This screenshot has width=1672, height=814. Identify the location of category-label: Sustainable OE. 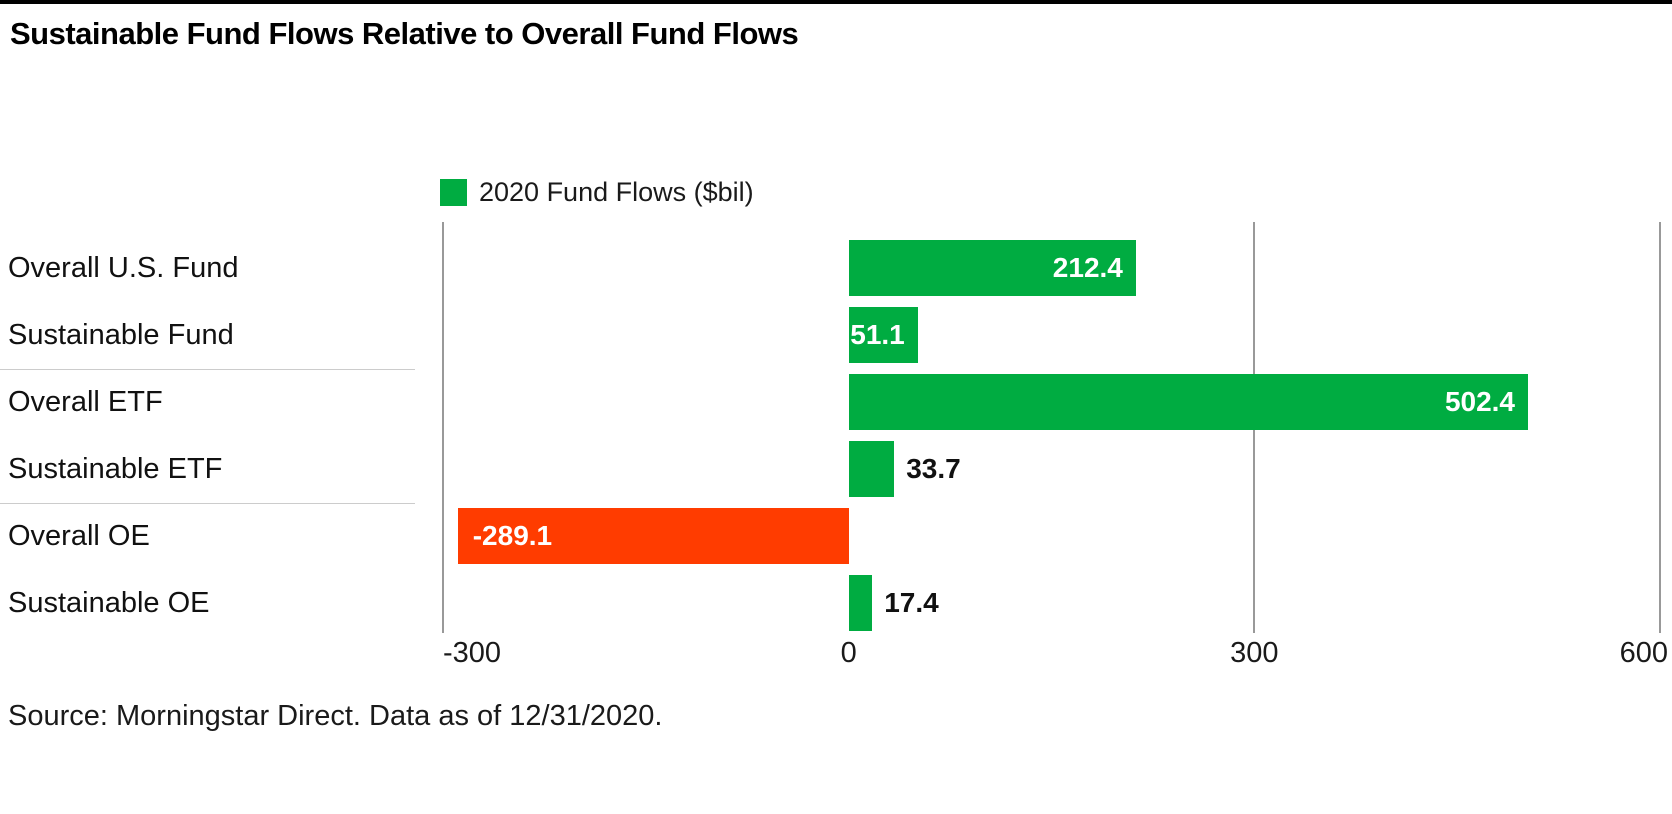
(109, 602).